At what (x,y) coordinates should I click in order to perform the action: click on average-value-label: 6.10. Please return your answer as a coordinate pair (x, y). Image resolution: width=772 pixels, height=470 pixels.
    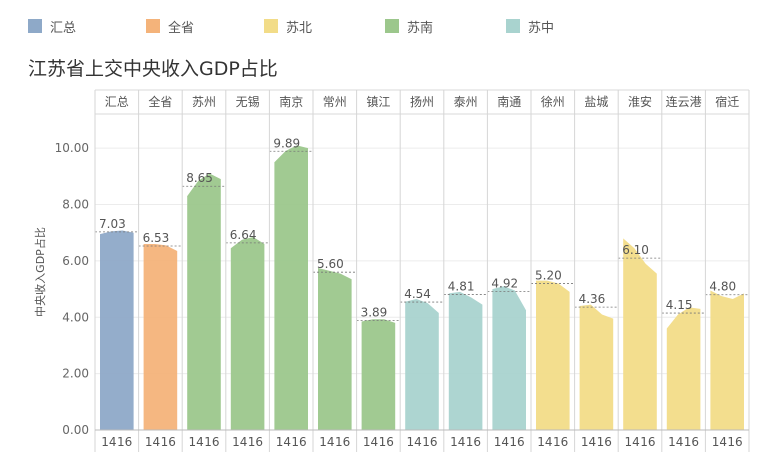
    Looking at the image, I should click on (635, 250).